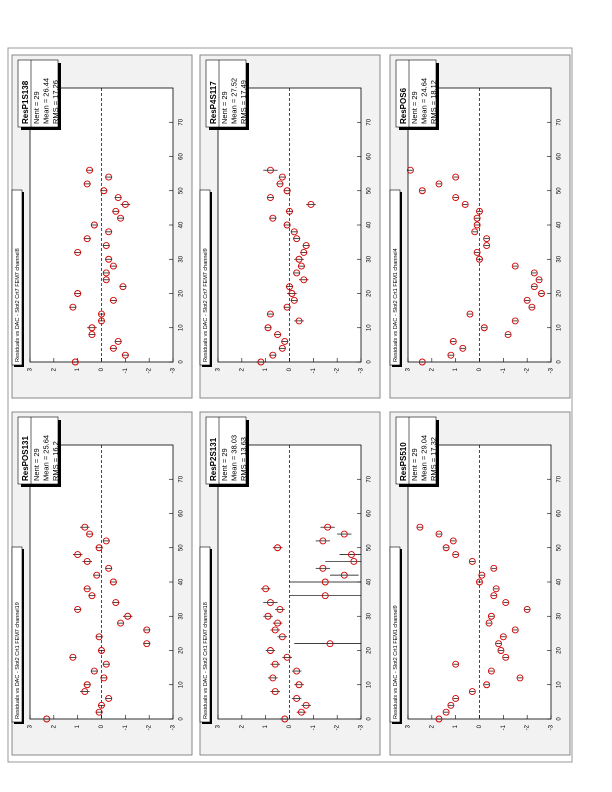 This screenshot has height=792, width=612. What do you see at coordinates (55, 102) in the screenshot?
I see `stats-line: RMS = 17.26` at bounding box center [55, 102].